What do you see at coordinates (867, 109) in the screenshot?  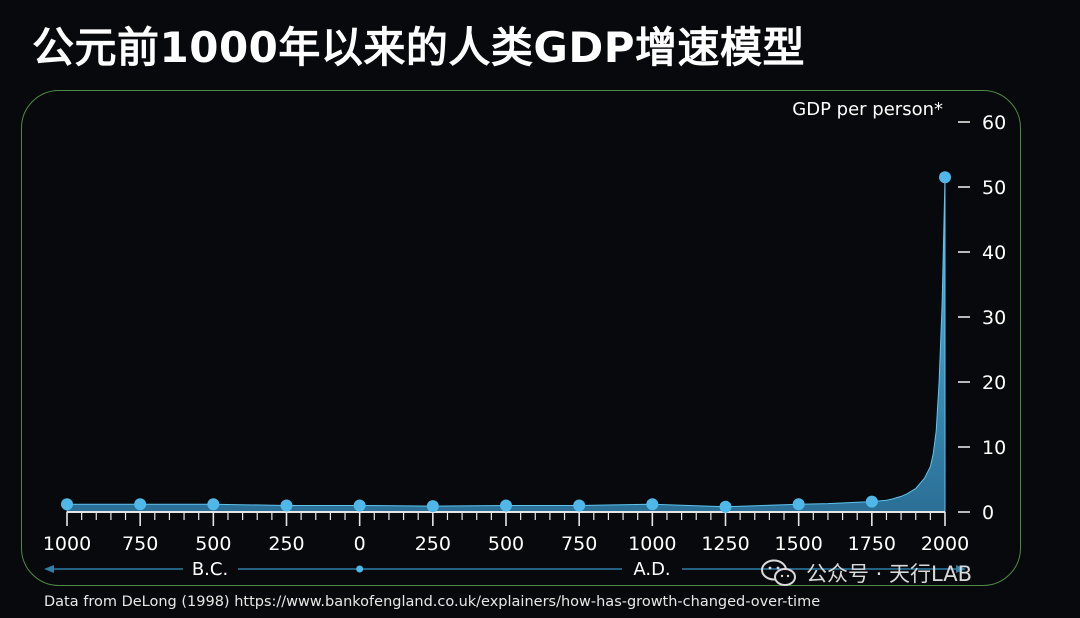 I see `y-axis-label: GDP per person*` at bounding box center [867, 109].